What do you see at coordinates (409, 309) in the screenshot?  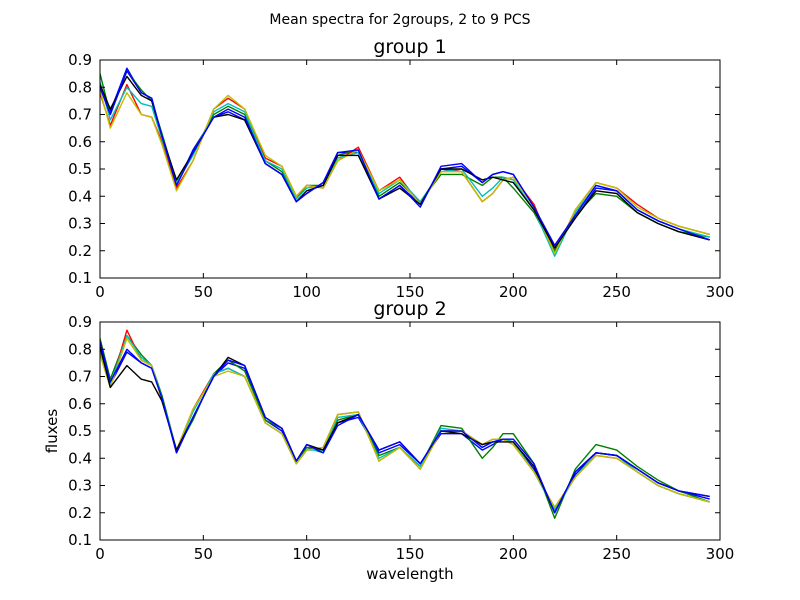 I see `panel-title: group 2` at bounding box center [409, 309].